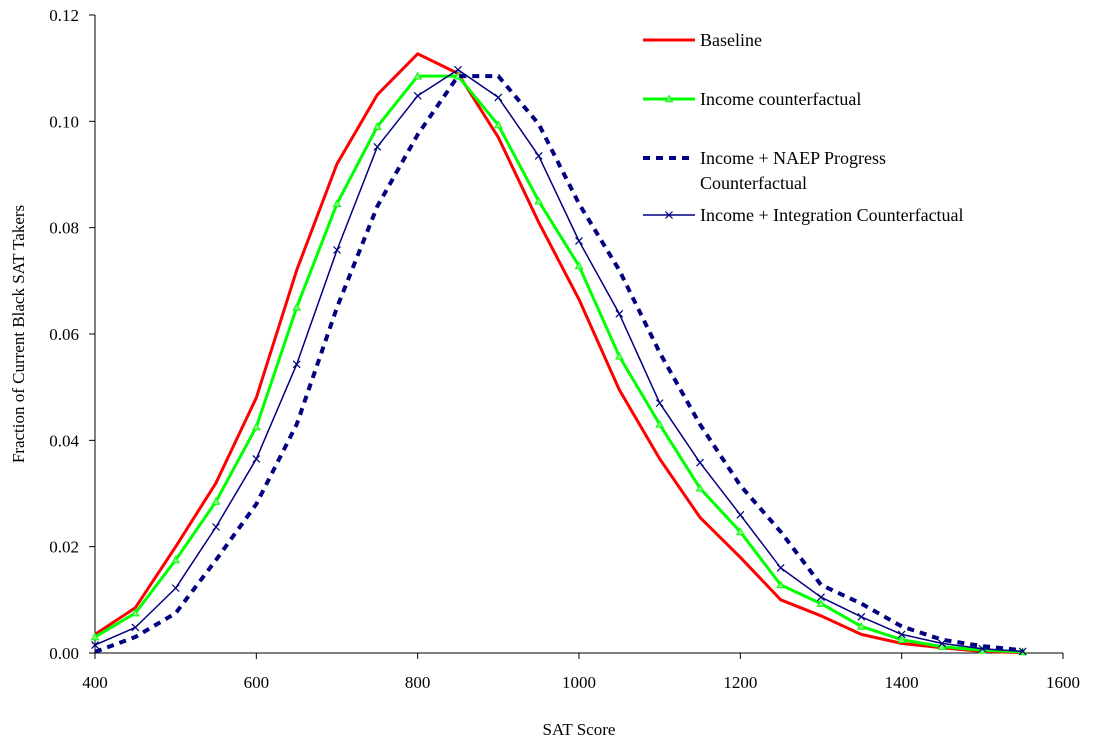 The height and width of the screenshot is (746, 1096). I want to click on x-tick-label: 1200, so click(740, 682).